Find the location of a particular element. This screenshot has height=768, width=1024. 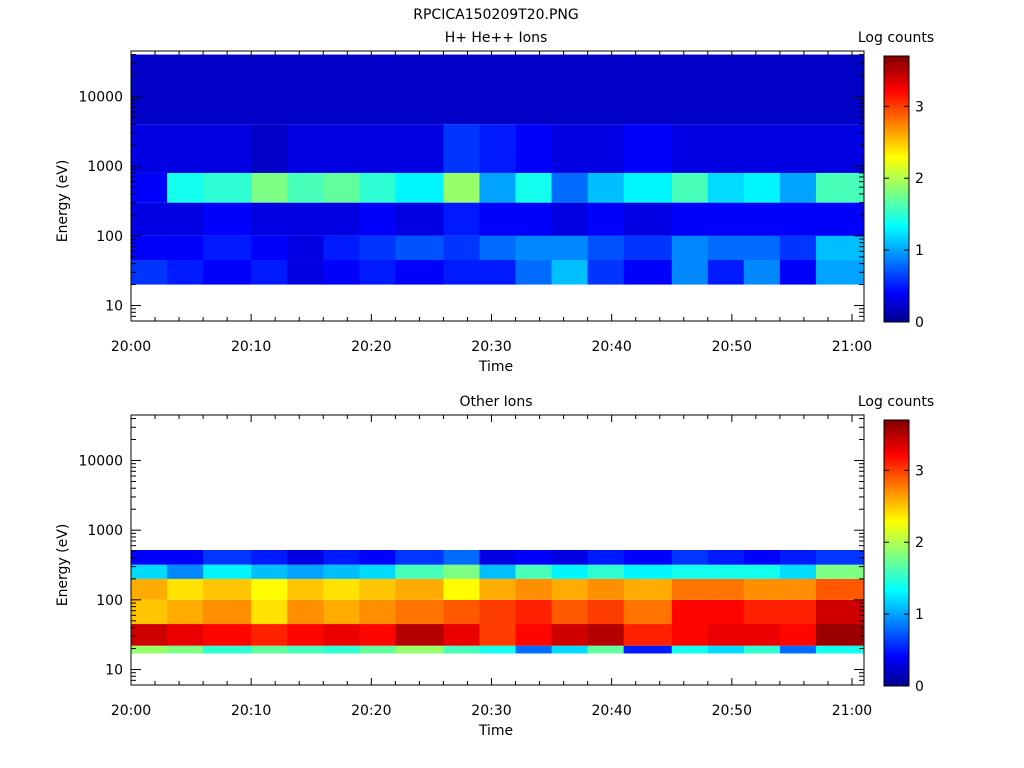

x-tick-label: 20:30 is located at coordinates (491, 347).